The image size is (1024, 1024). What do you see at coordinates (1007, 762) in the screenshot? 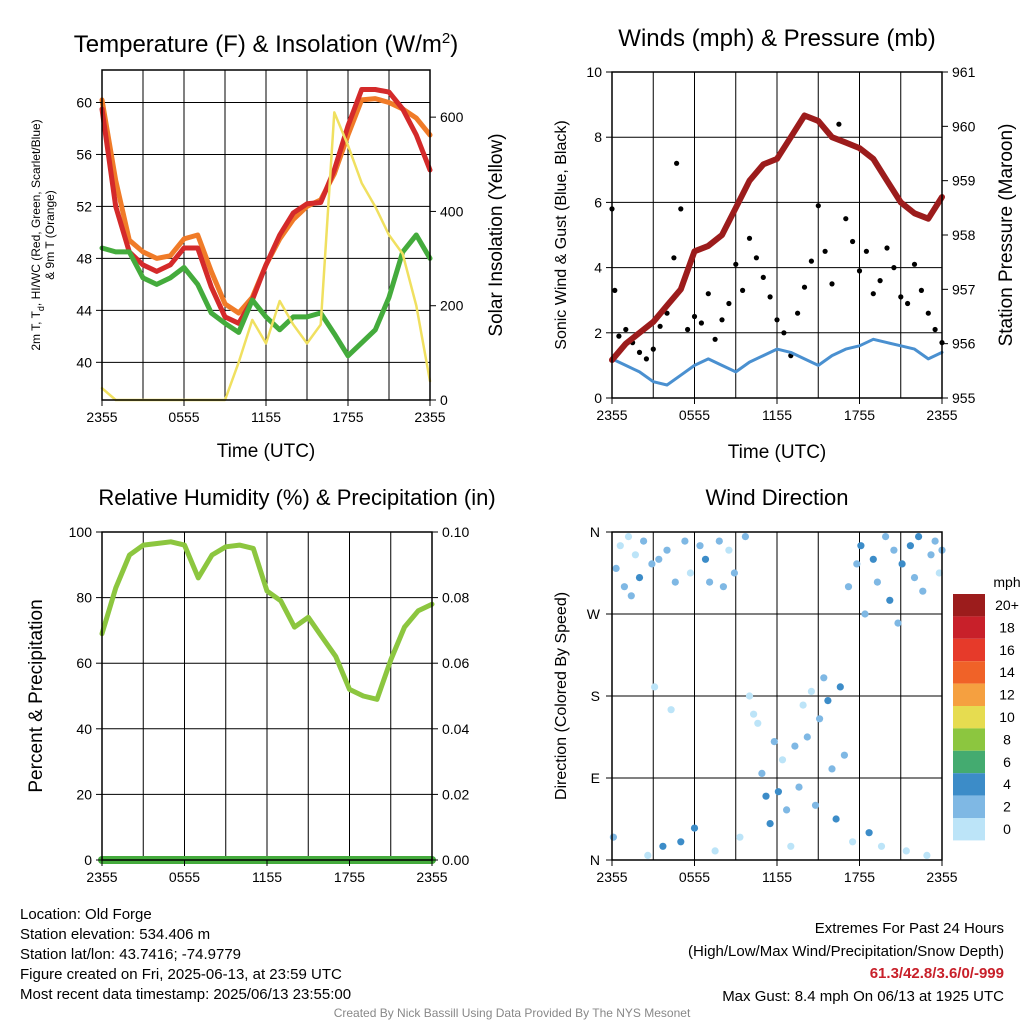
I see `dir-legend-label: 6` at bounding box center [1007, 762].